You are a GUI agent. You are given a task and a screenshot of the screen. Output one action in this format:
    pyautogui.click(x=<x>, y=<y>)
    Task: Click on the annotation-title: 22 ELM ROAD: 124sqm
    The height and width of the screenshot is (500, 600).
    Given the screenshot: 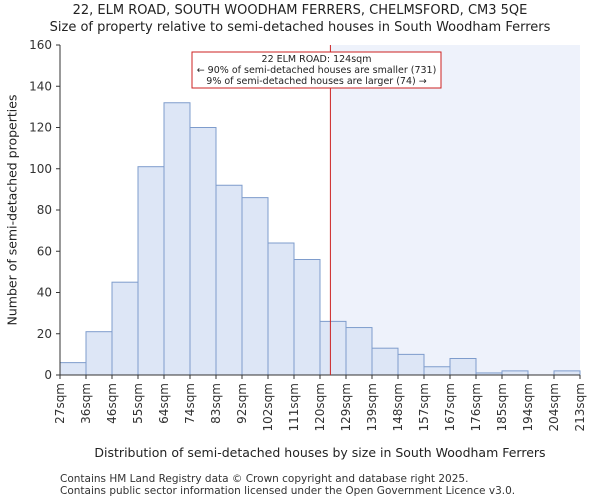 What is the action you would take?
    pyautogui.click(x=317, y=59)
    